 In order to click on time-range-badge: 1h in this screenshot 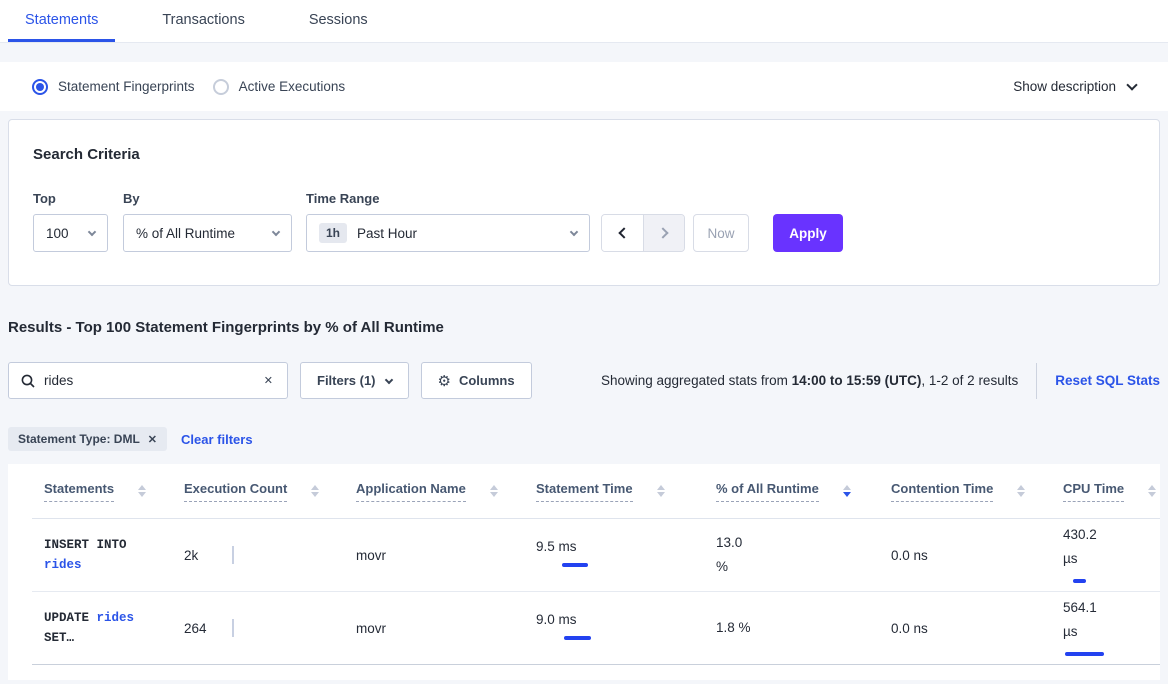, I will do `click(333, 233)`.